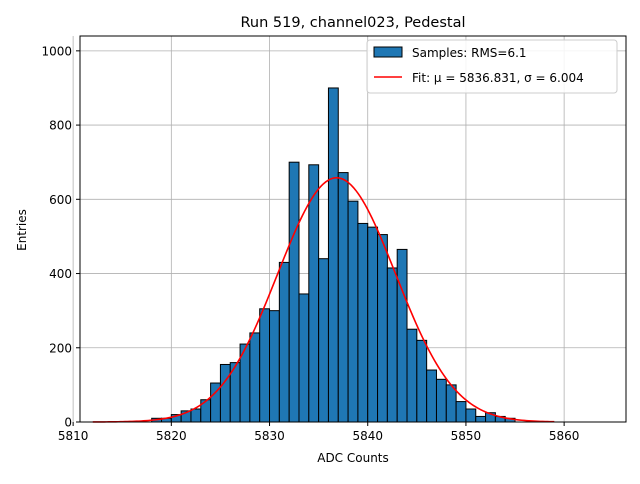  What do you see at coordinates (353, 458) in the screenshot?
I see `x-axis-label: ADC Counts` at bounding box center [353, 458].